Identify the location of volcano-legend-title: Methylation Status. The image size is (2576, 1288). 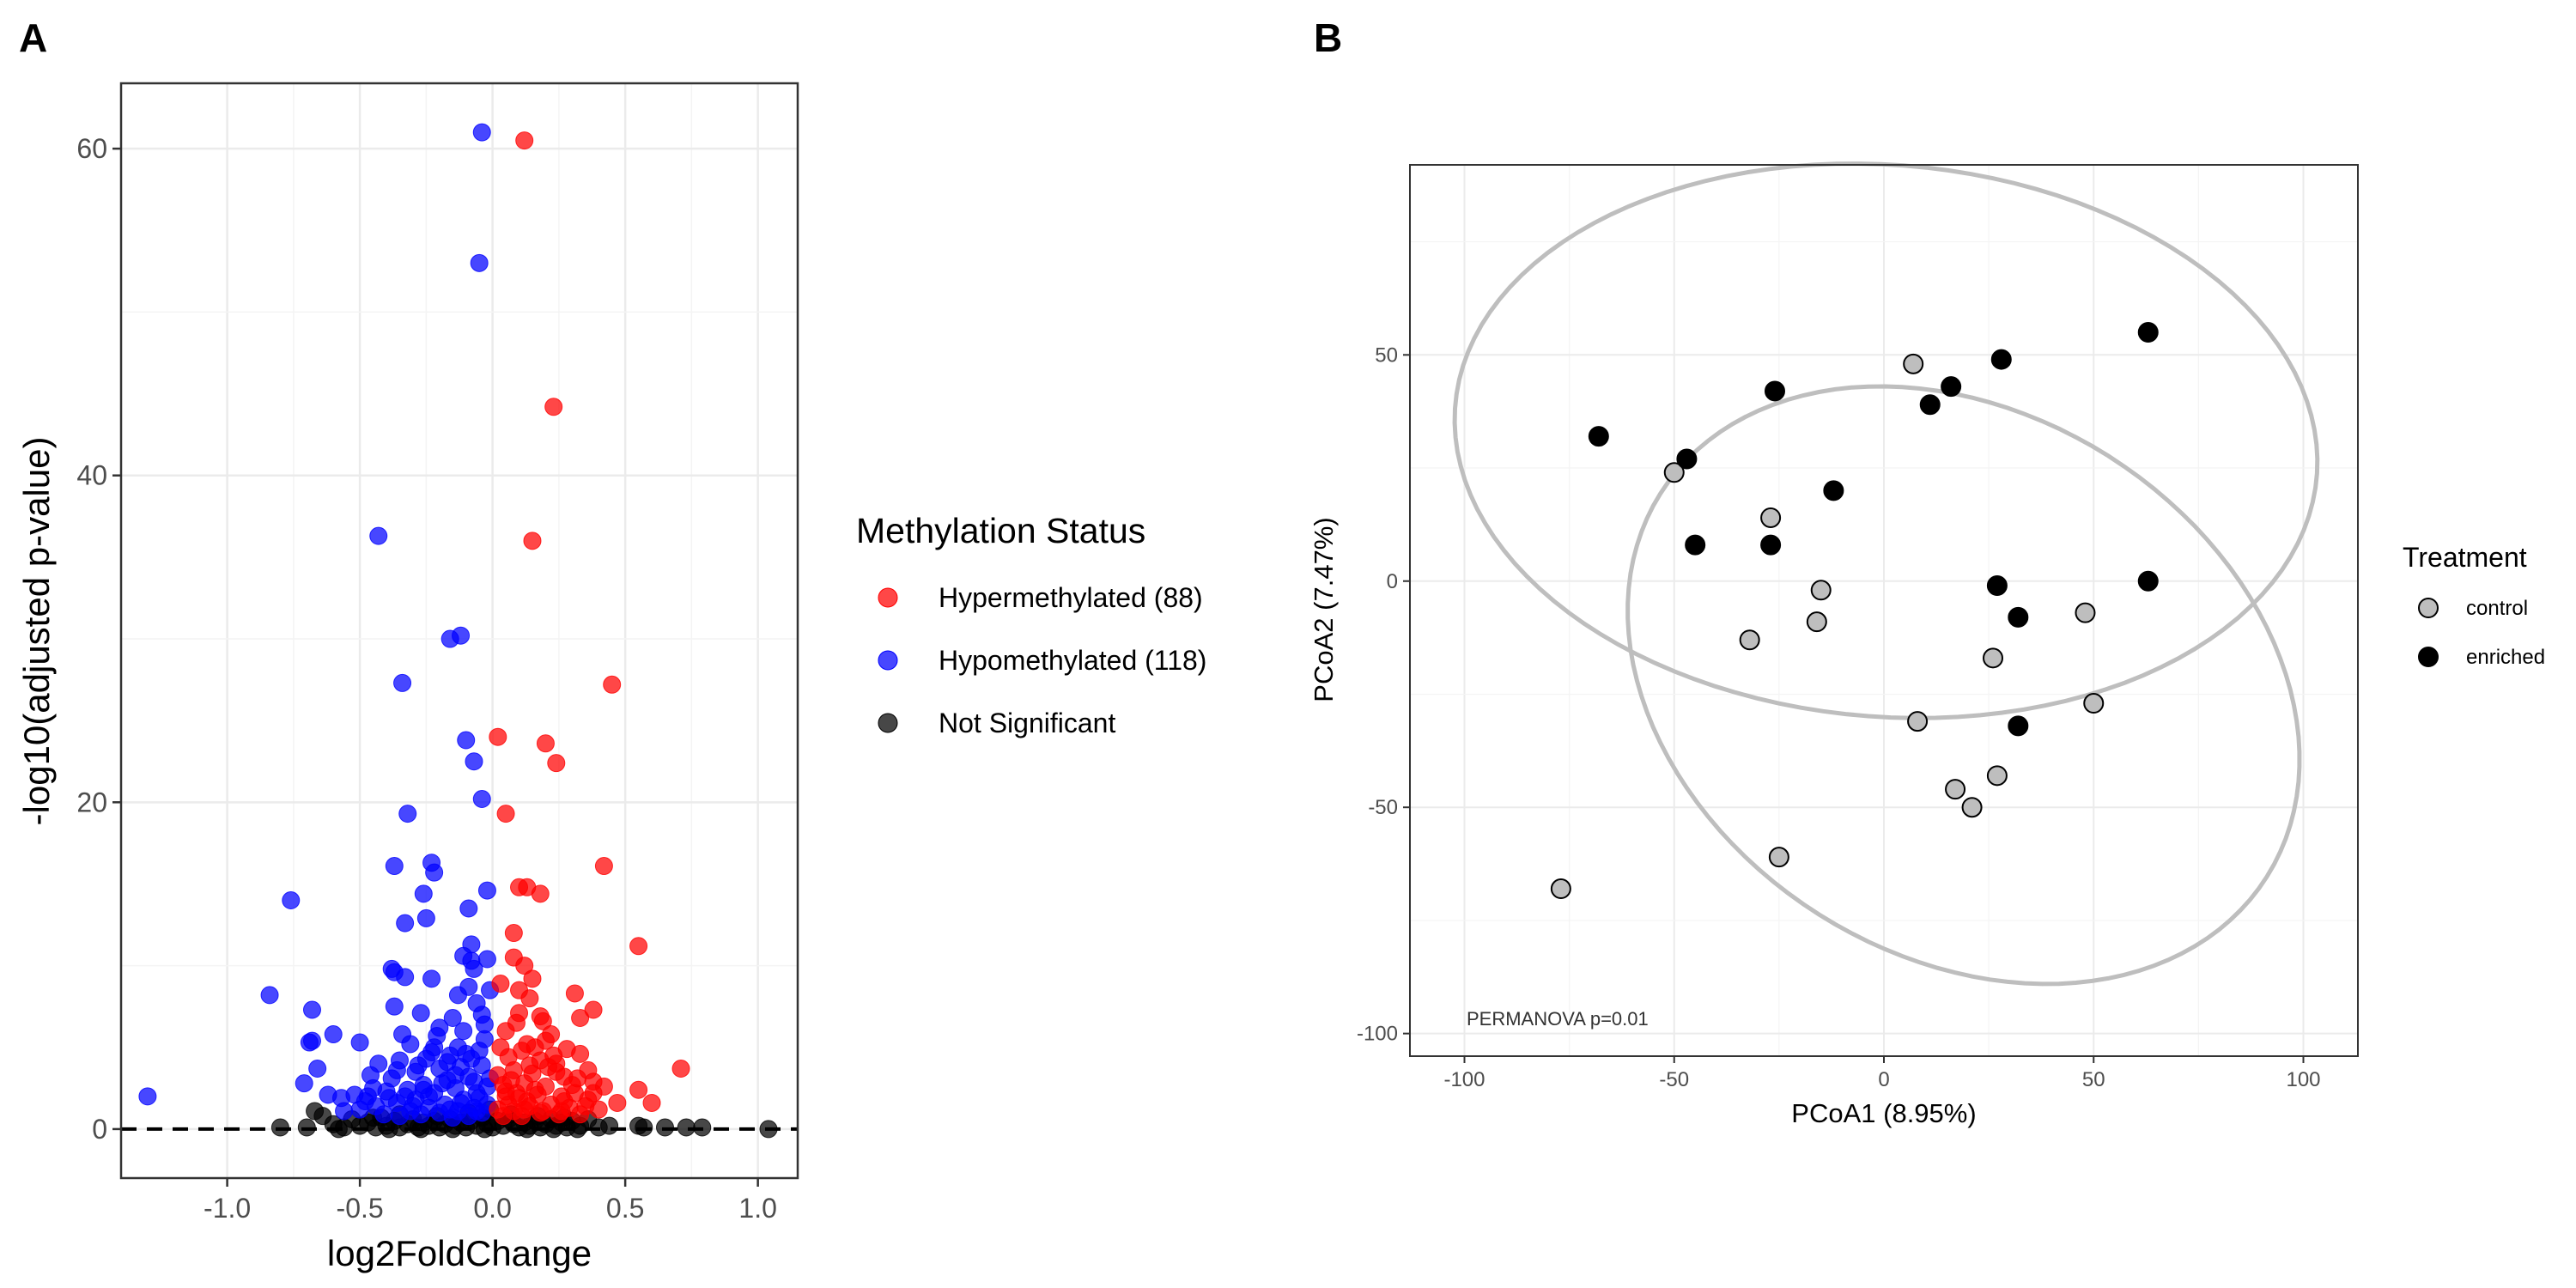
(1001, 530).